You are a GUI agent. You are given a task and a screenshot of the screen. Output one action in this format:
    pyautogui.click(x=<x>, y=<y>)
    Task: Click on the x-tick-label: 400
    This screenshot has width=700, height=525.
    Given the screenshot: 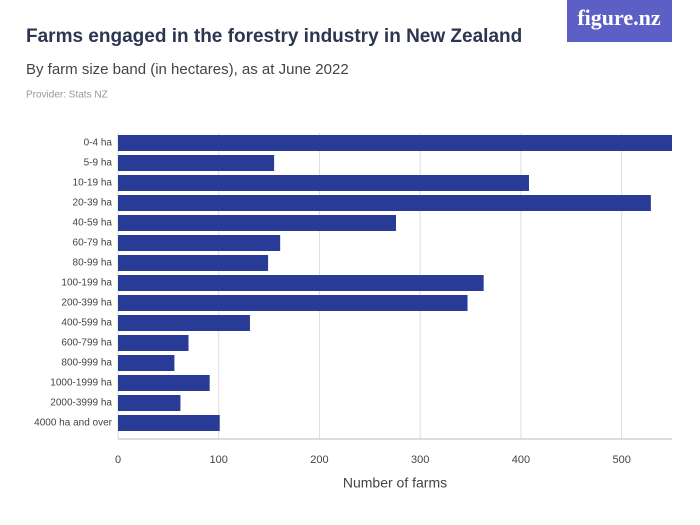 What is the action you would take?
    pyautogui.click(x=521, y=460)
    